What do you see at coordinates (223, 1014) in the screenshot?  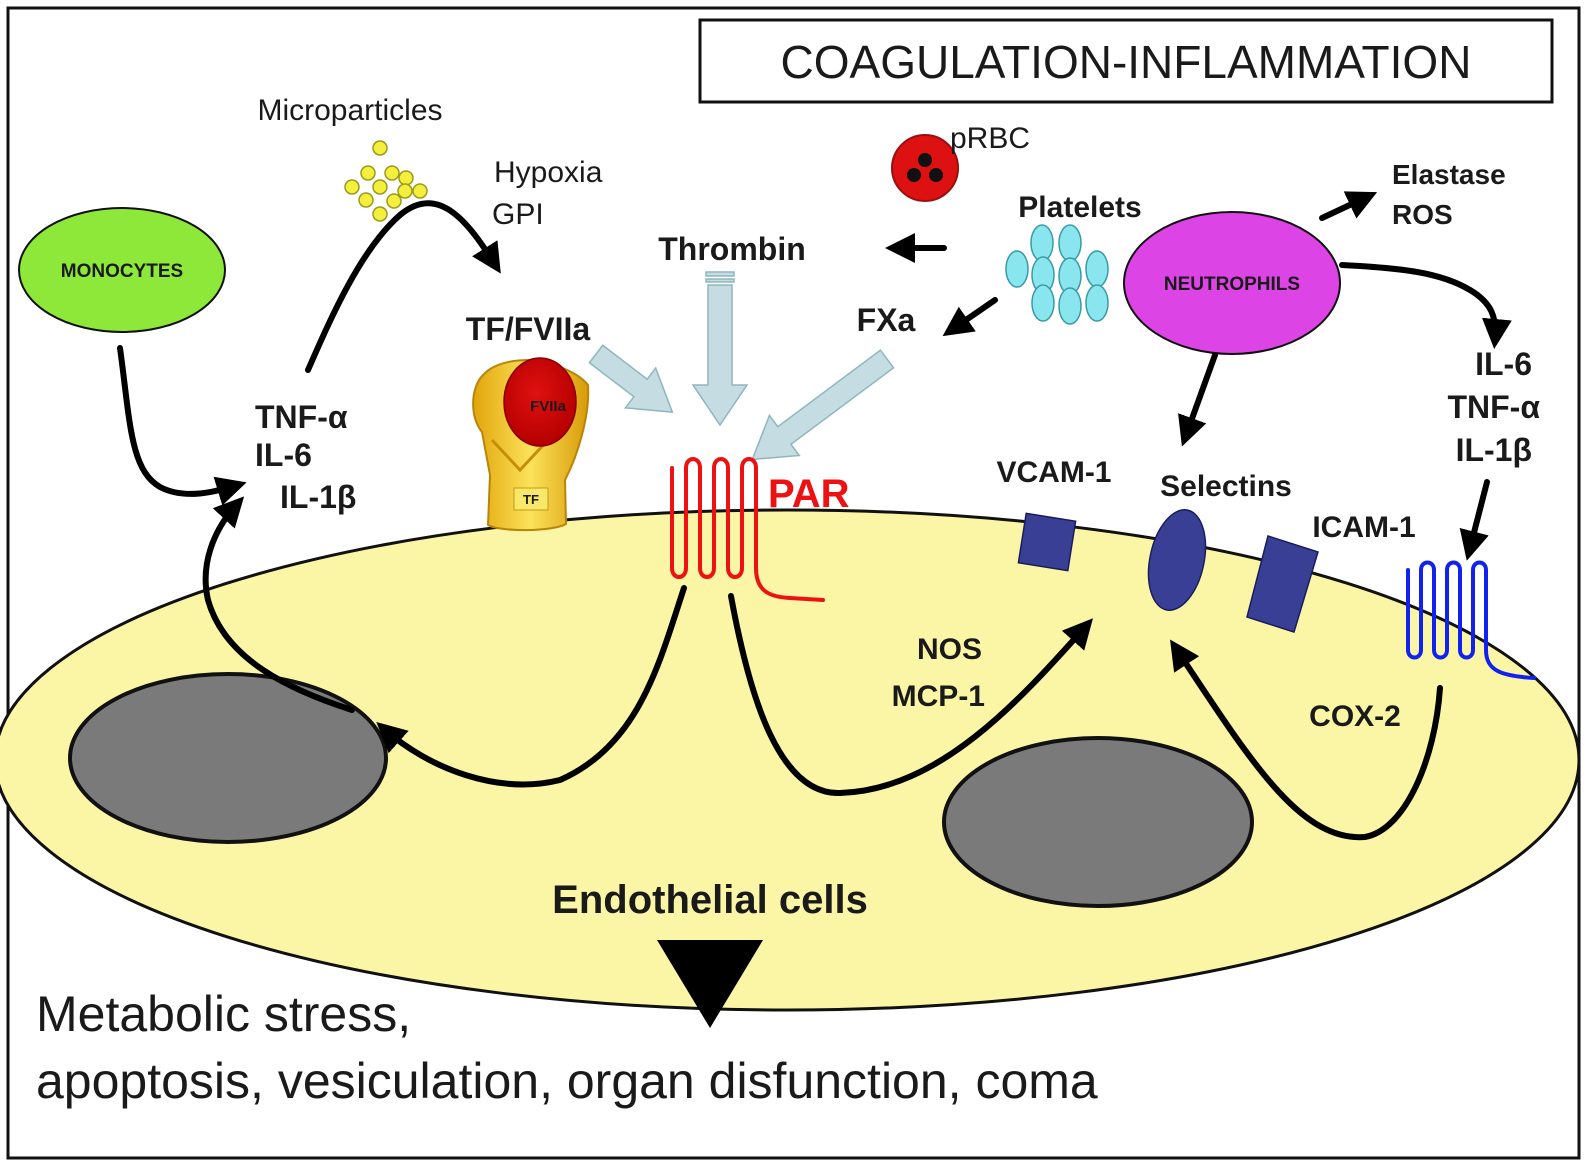 I see `outcome-line-1: Metabolic stress,` at bounding box center [223, 1014].